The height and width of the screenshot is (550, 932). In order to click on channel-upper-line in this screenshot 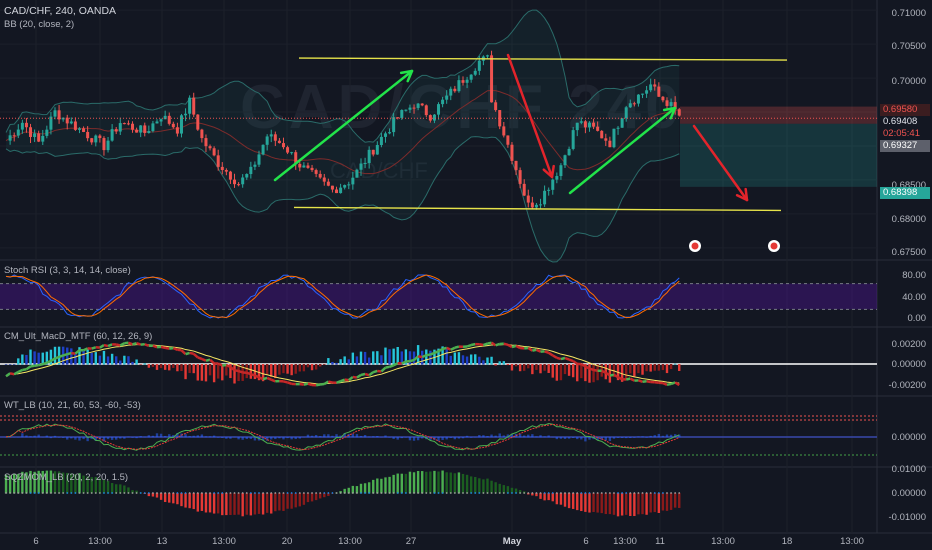, I will do `click(543, 59)`.